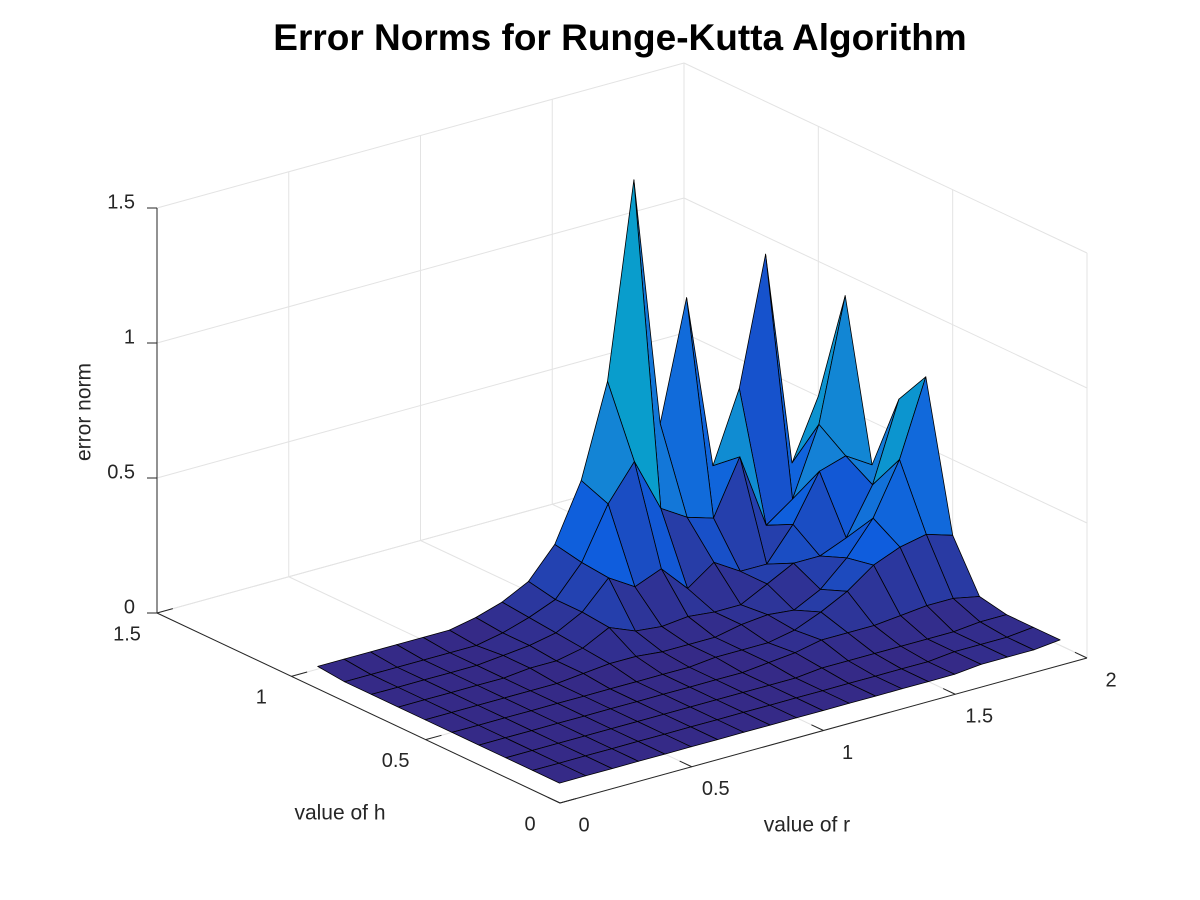  I want to click on z-axis-label: error norm, so click(84, 412).